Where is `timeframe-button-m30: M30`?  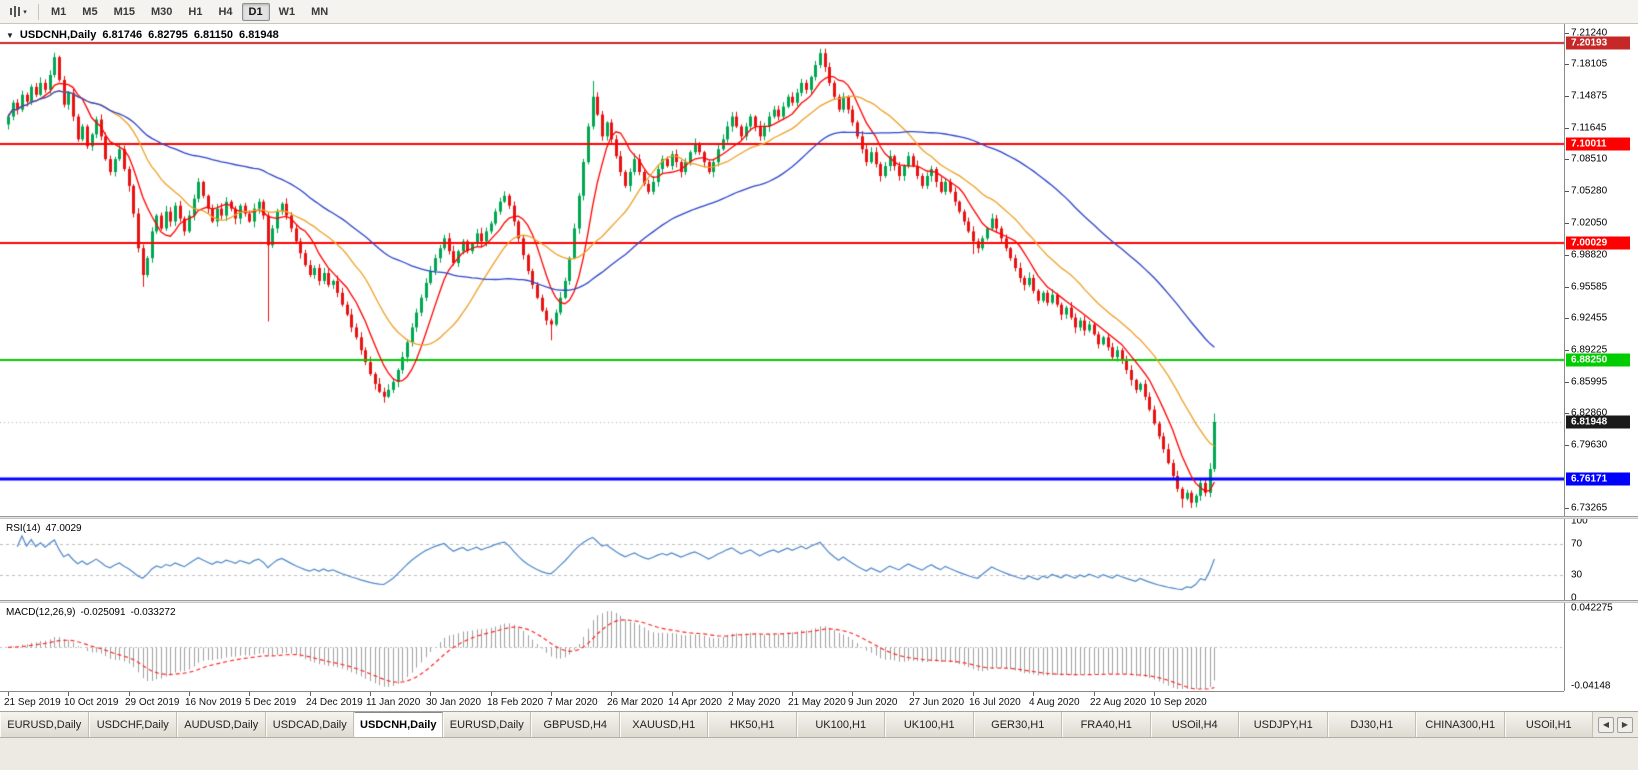
timeframe-button-m30: M30 is located at coordinates (161, 11).